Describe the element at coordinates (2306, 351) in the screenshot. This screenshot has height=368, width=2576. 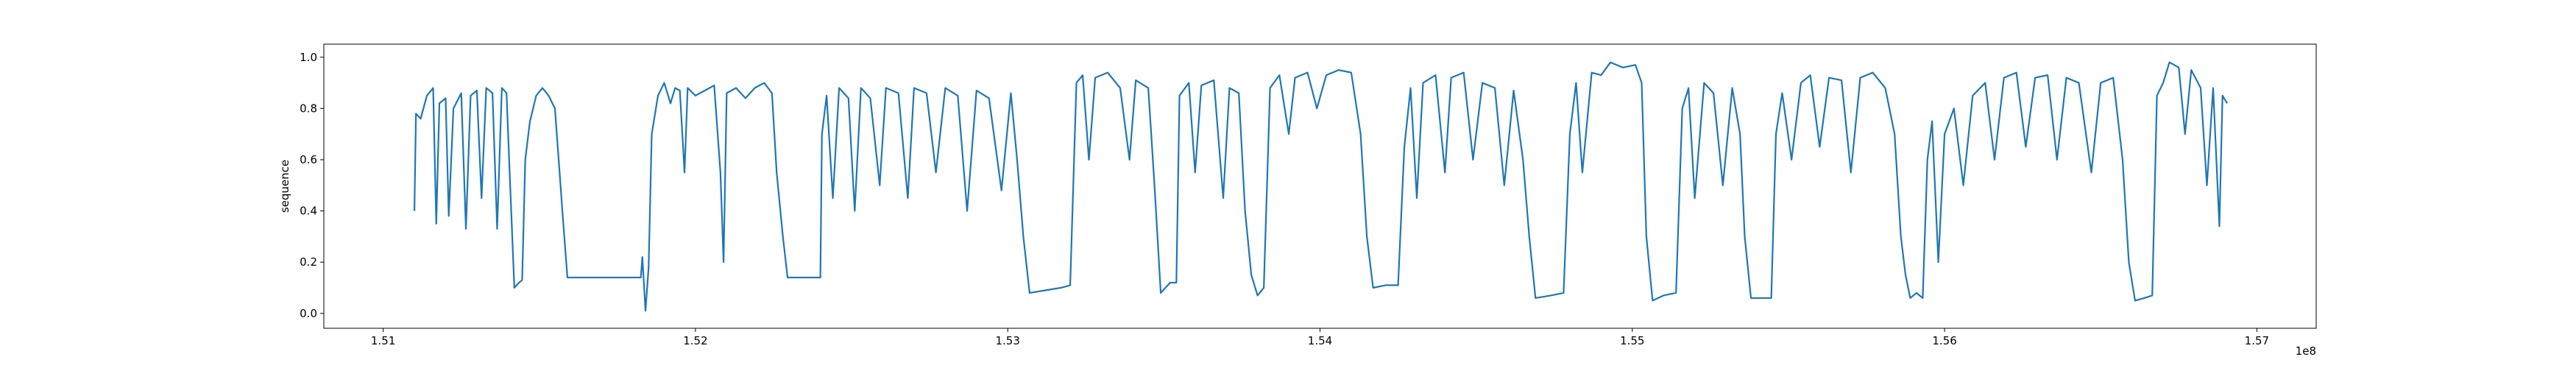
I see `x-offset-text: 1e8` at that location.